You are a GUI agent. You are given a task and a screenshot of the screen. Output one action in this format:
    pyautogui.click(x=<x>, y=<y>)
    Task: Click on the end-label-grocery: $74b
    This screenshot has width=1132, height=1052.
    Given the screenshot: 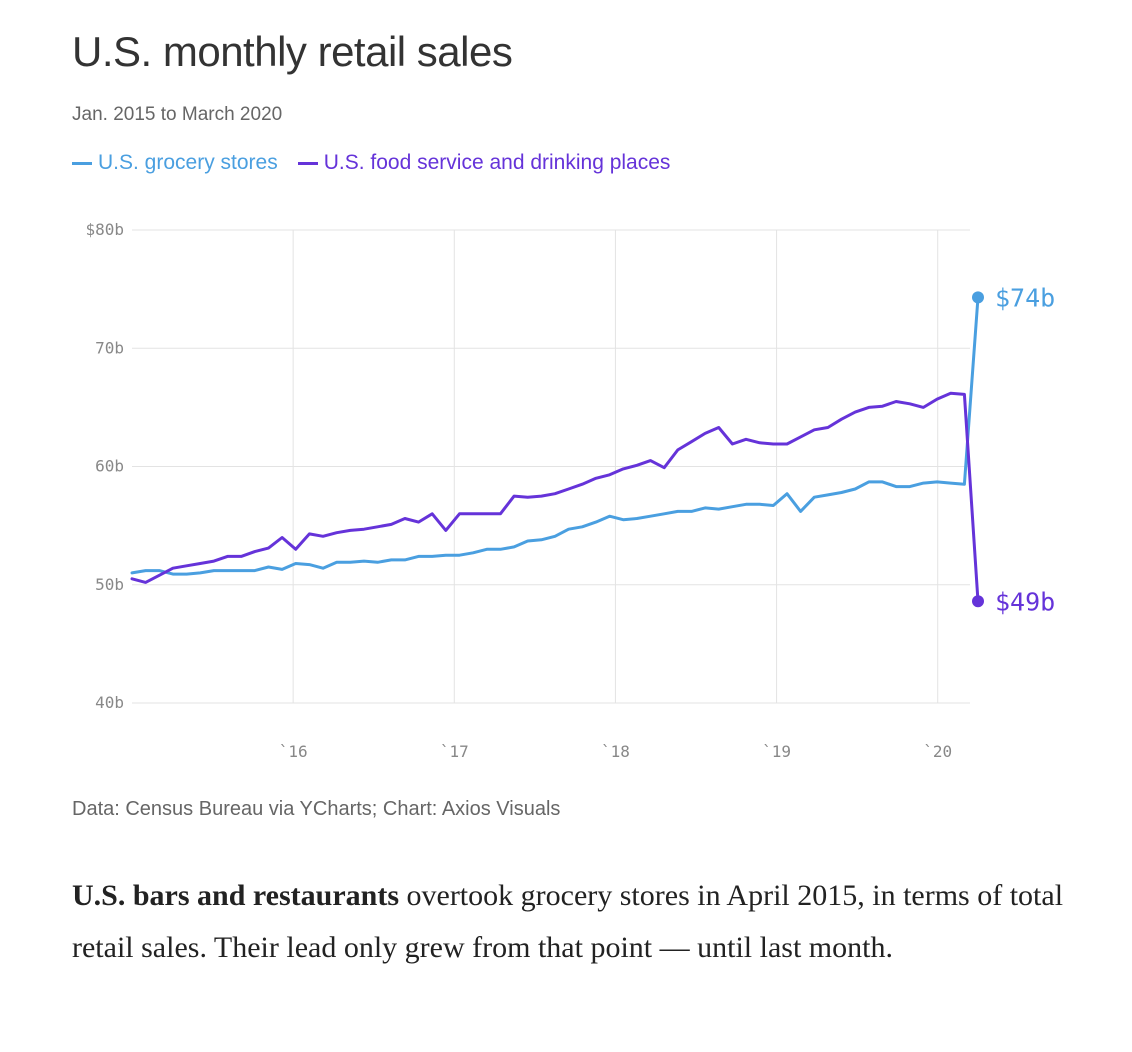 What is the action you would take?
    pyautogui.click(x=1025, y=297)
    